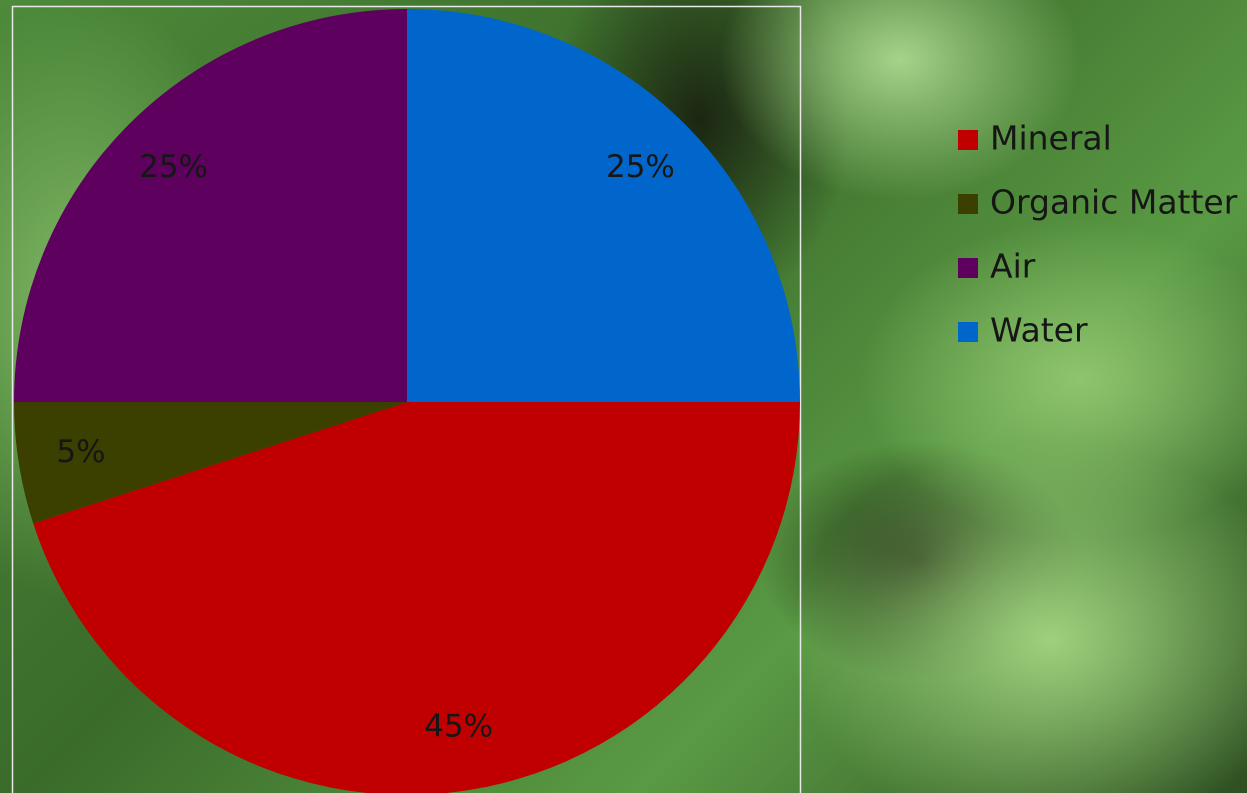 The width and height of the screenshot is (1247, 793). What do you see at coordinates (1051, 138) in the screenshot?
I see `legend-label: Mineral` at bounding box center [1051, 138].